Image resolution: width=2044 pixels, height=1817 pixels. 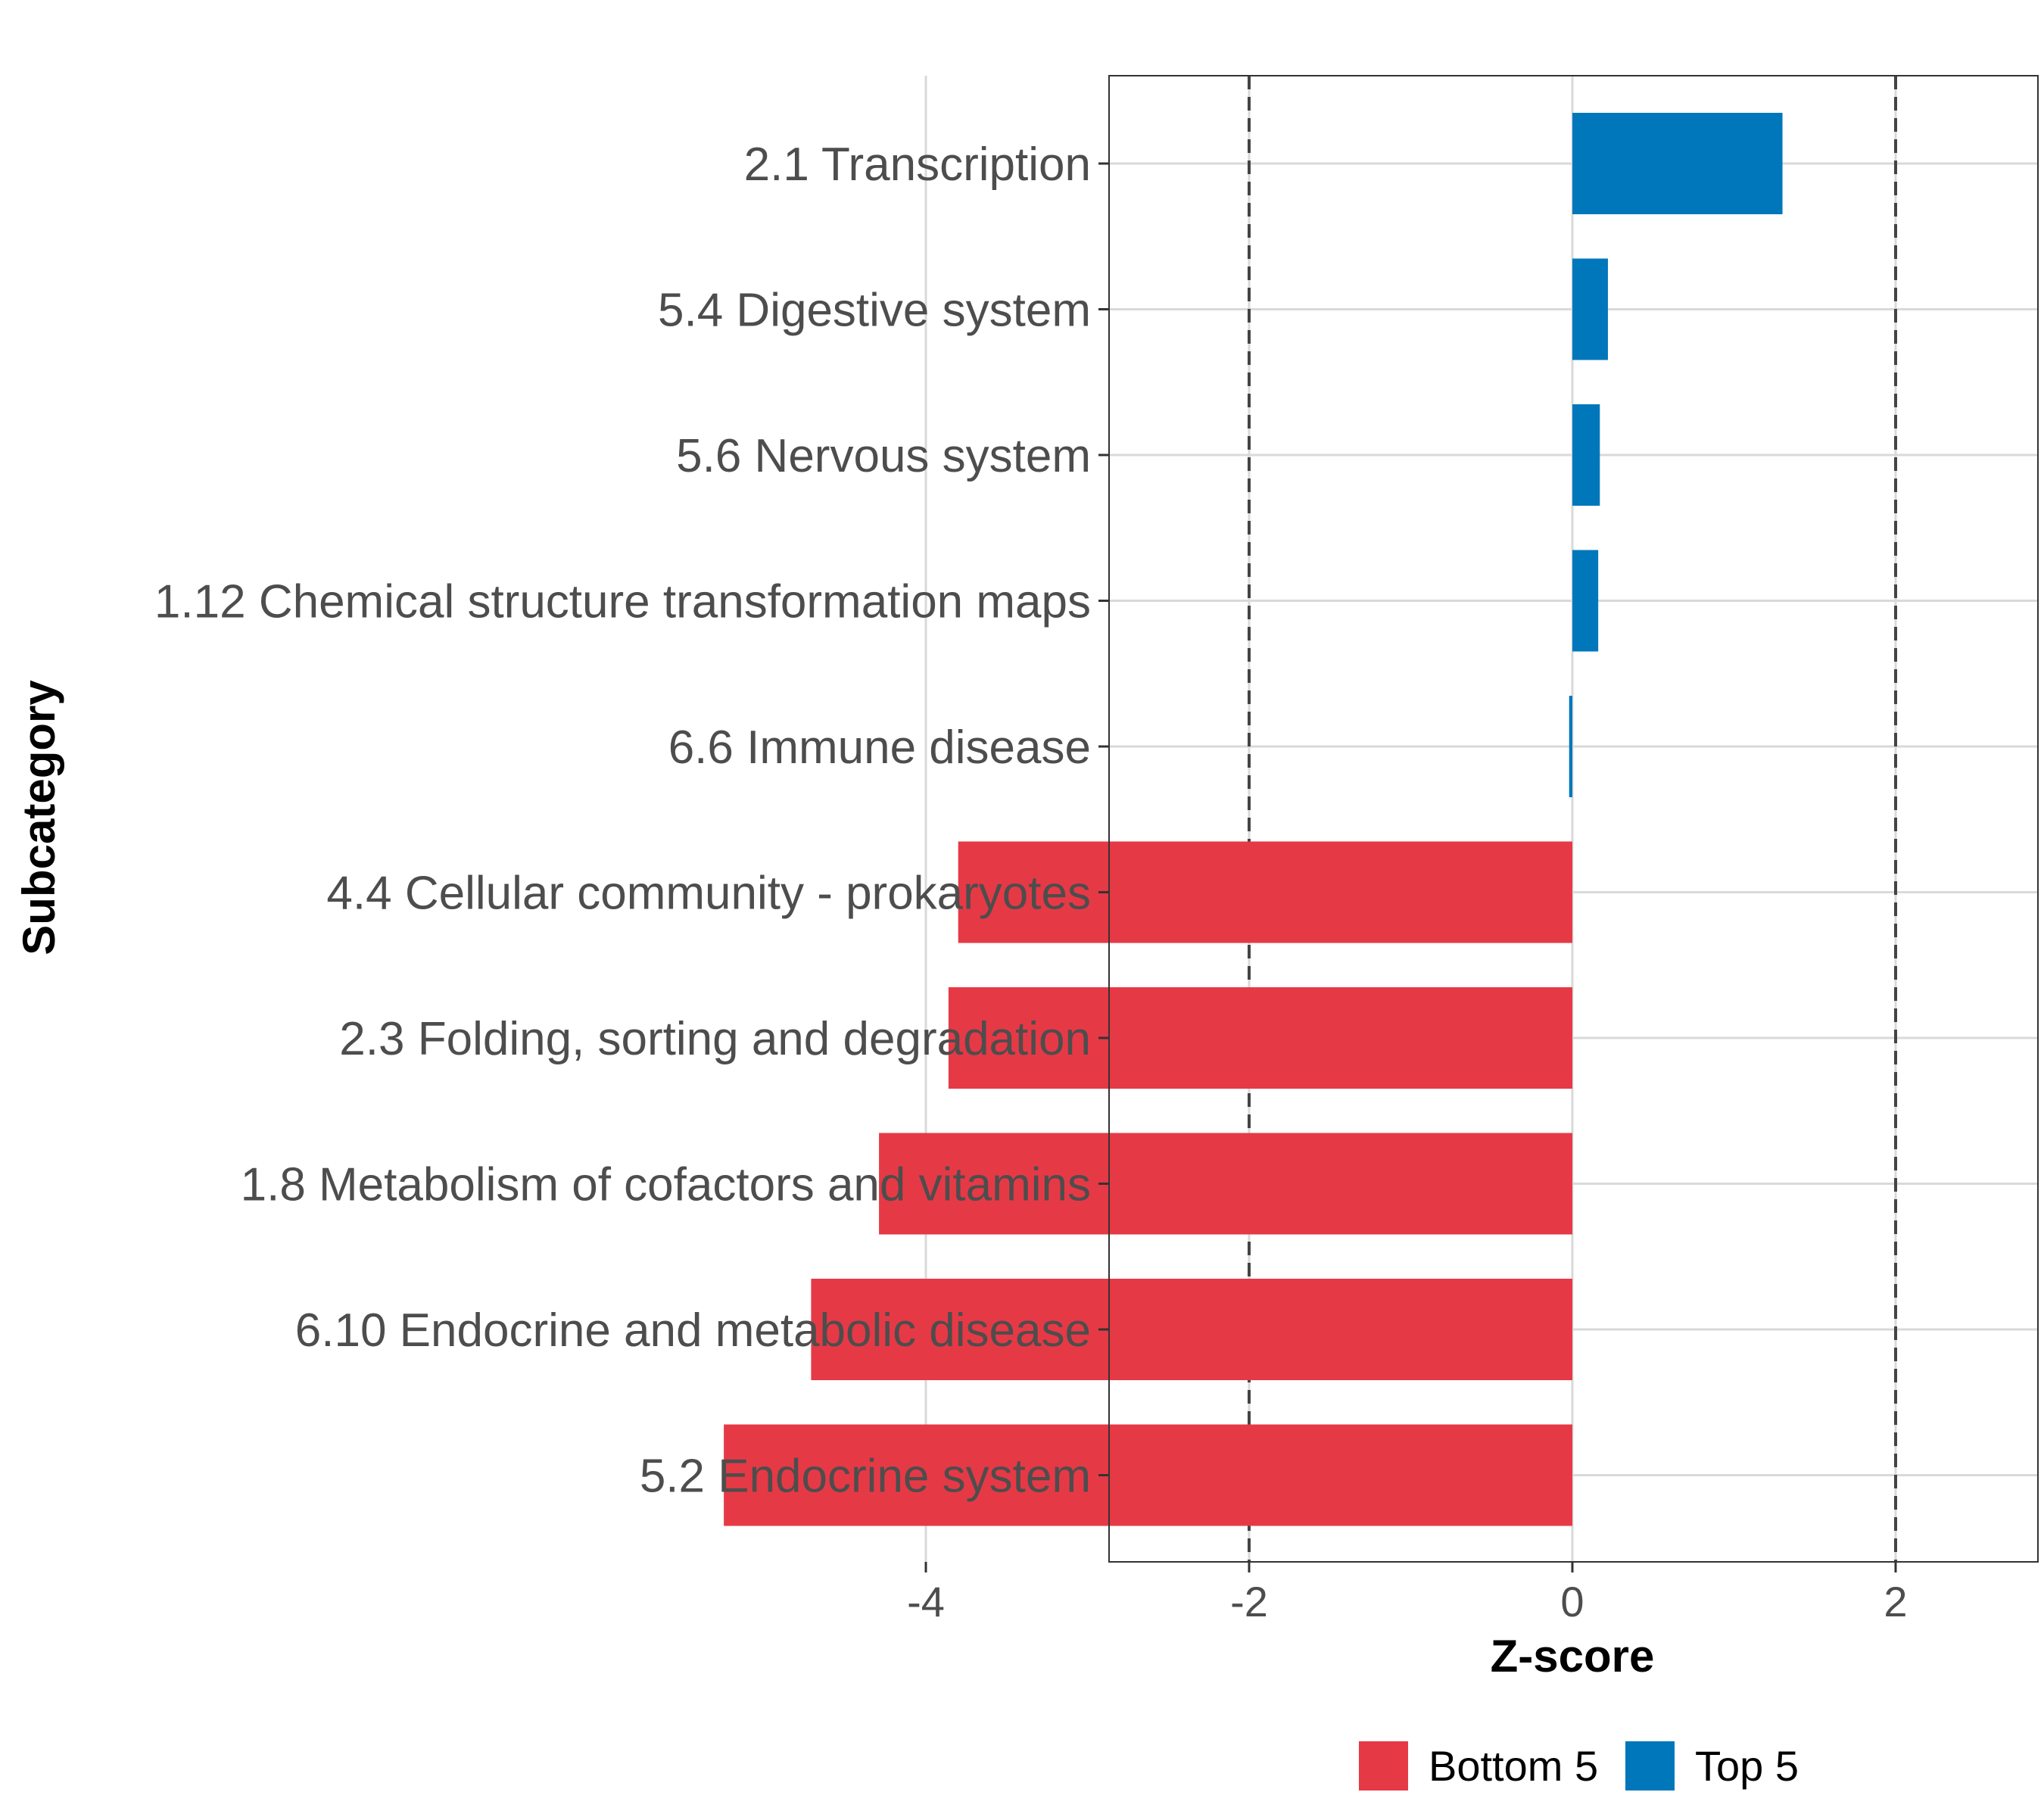 I want to click on x-axis-title: Z-score, so click(x=1573, y=1656).